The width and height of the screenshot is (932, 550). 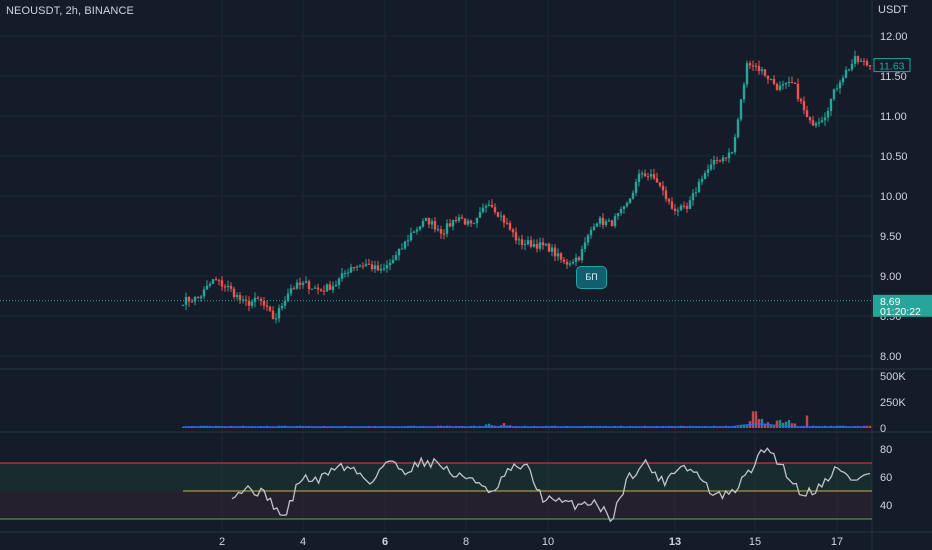 What do you see at coordinates (890, 237) in the screenshot?
I see `price-tick-label: 9.50` at bounding box center [890, 237].